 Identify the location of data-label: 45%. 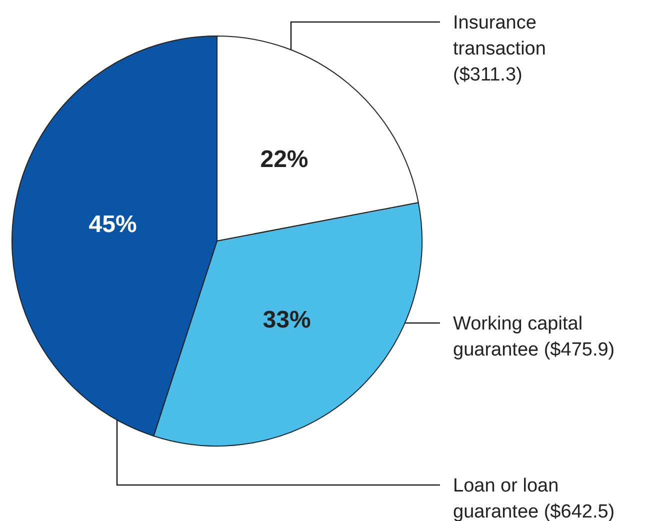
(112, 224).